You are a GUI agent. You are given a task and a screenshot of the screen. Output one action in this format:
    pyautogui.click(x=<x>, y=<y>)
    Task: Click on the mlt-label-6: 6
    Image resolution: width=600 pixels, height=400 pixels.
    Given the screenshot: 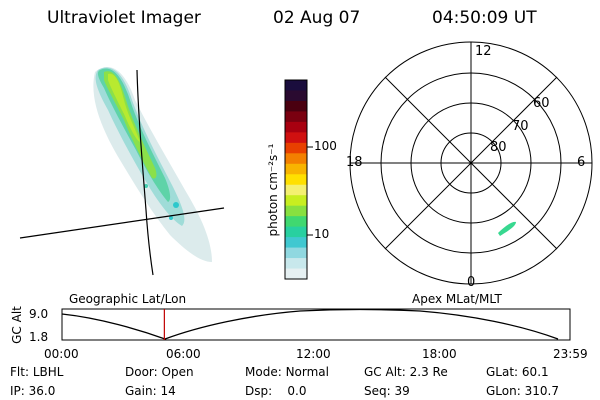 What is the action you would take?
    pyautogui.click(x=581, y=162)
    